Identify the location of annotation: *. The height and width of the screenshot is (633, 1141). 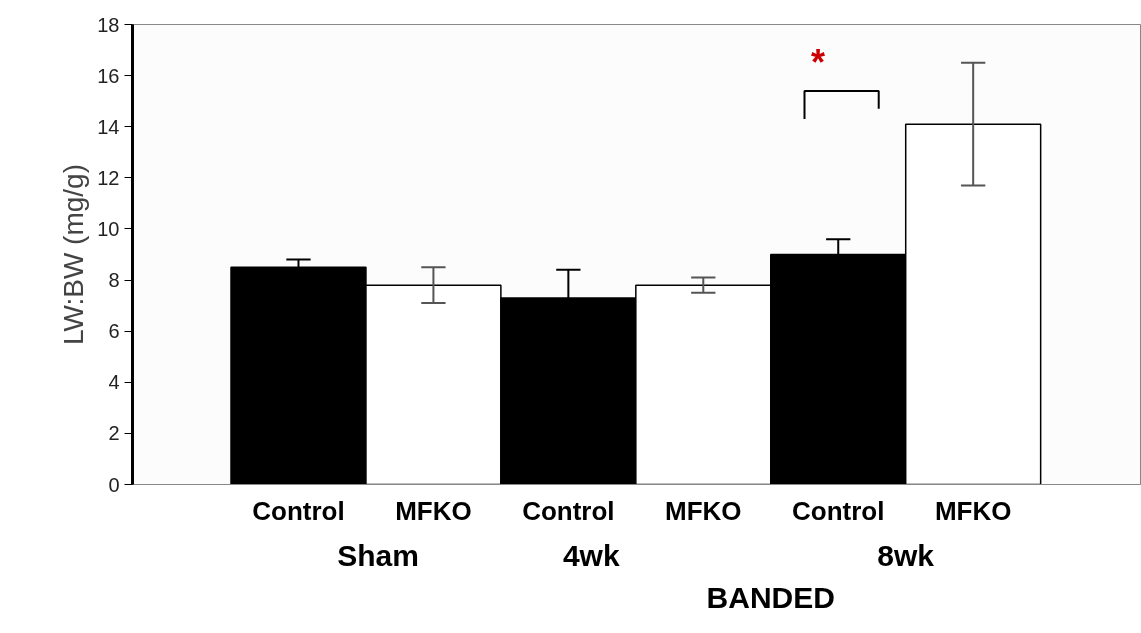
(817, 63).